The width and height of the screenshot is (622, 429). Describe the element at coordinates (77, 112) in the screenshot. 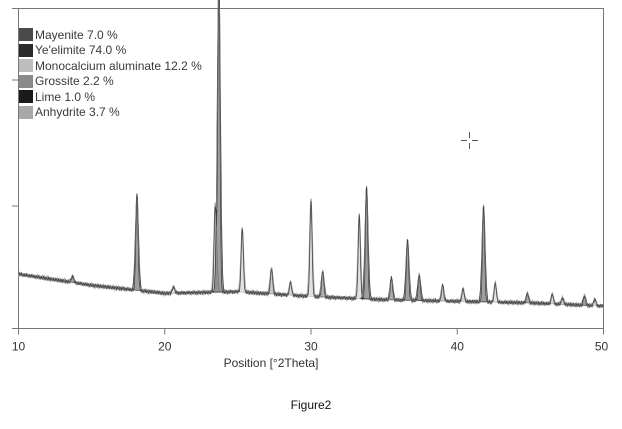

I see `legend-label: Anhydrite 3.7 %` at that location.